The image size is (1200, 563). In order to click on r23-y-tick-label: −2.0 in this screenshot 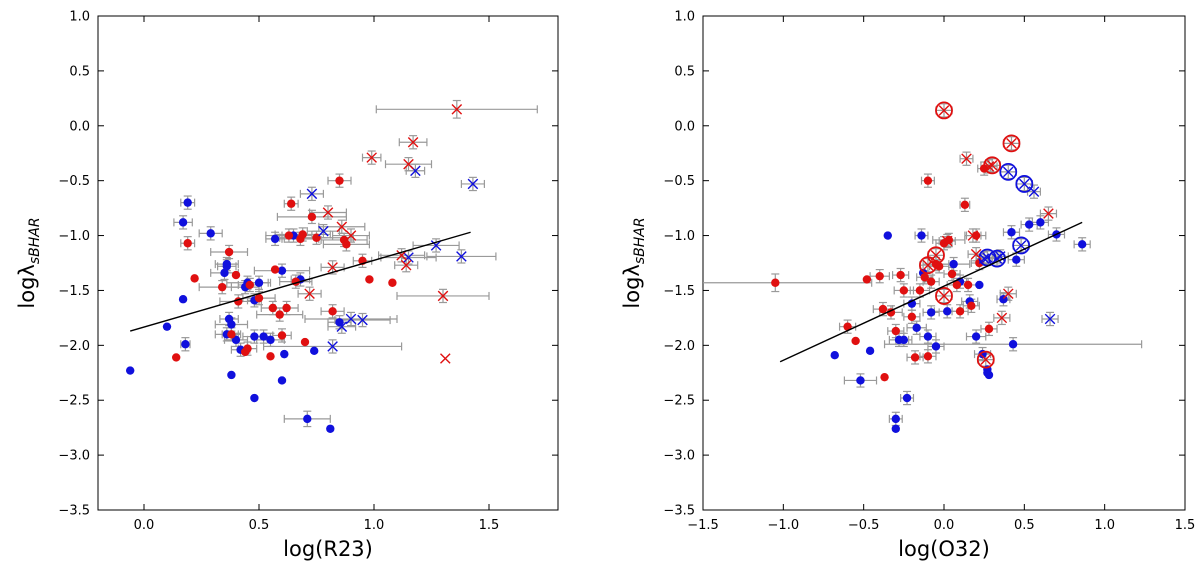, I will do `click(74, 346)`.